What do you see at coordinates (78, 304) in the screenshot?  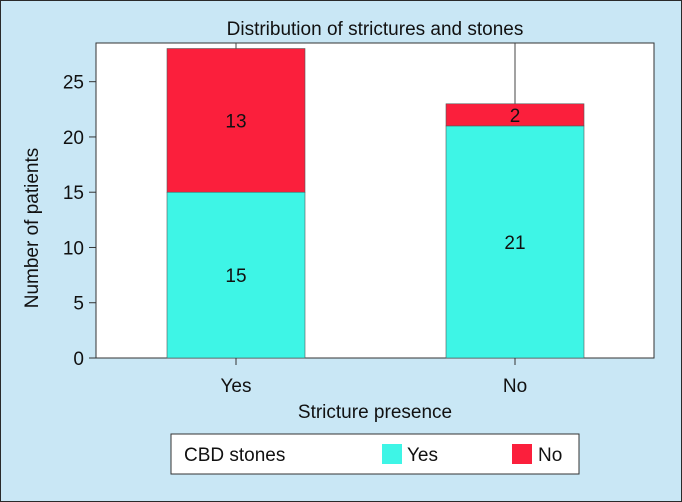 I see `y-tick-label: 5` at bounding box center [78, 304].